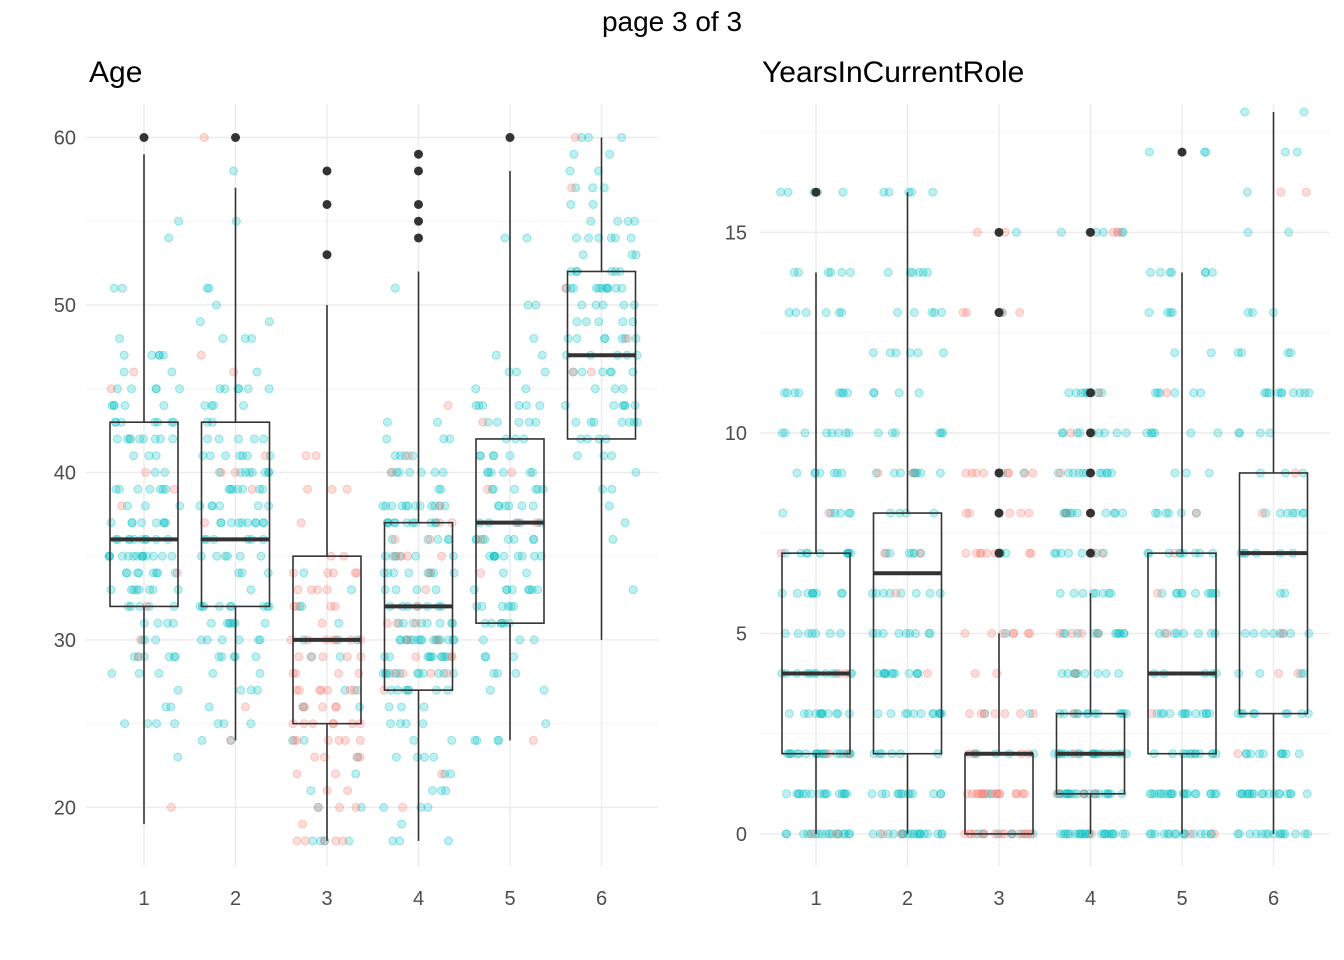  I want to click on y-tick-label: 20, so click(65, 808).